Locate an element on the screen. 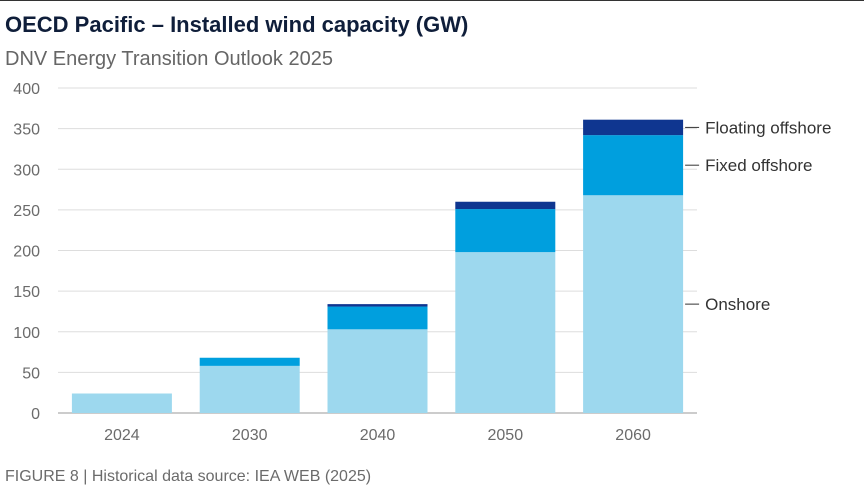 The width and height of the screenshot is (864, 498). y-tick-label: 150 is located at coordinates (26, 292).